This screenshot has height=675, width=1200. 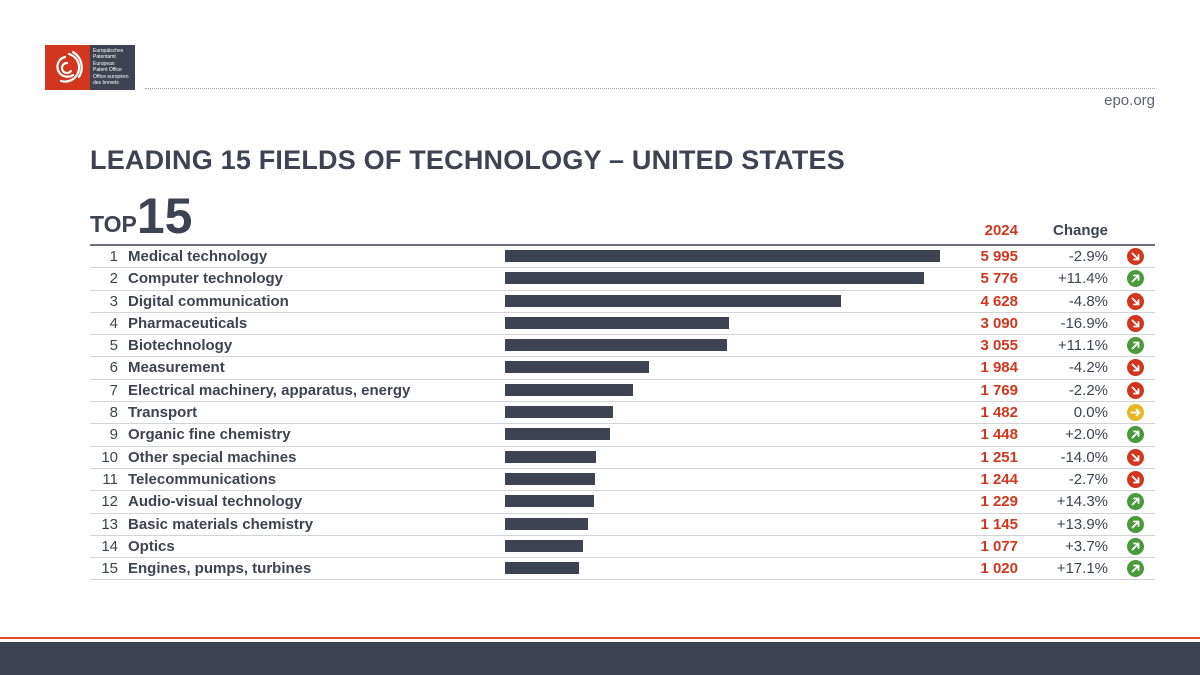 What do you see at coordinates (999, 346) in the screenshot?
I see `row-value-label: 3 055` at bounding box center [999, 346].